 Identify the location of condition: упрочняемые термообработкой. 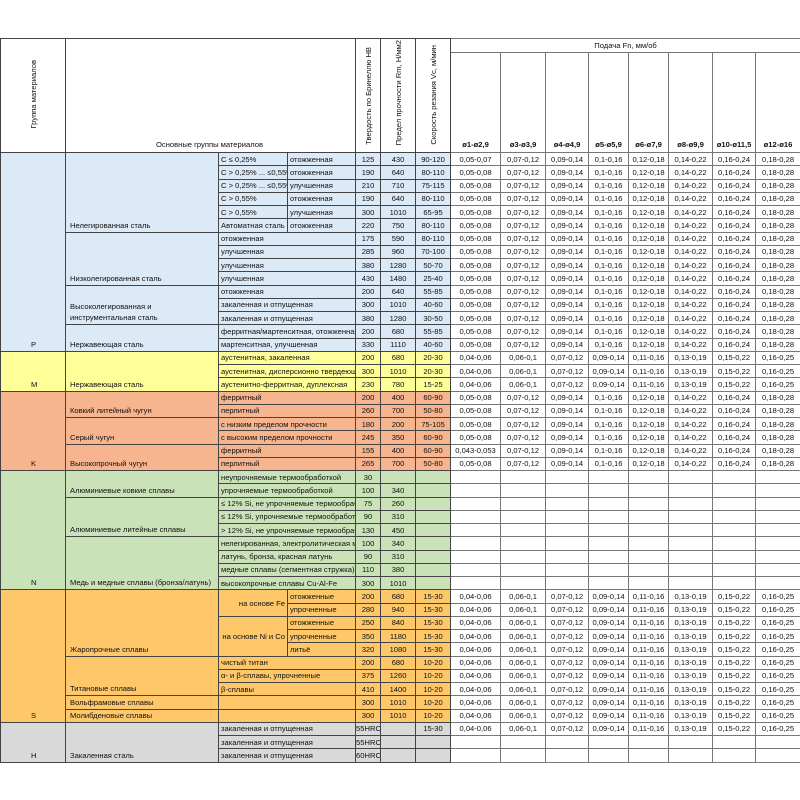
(287, 490).